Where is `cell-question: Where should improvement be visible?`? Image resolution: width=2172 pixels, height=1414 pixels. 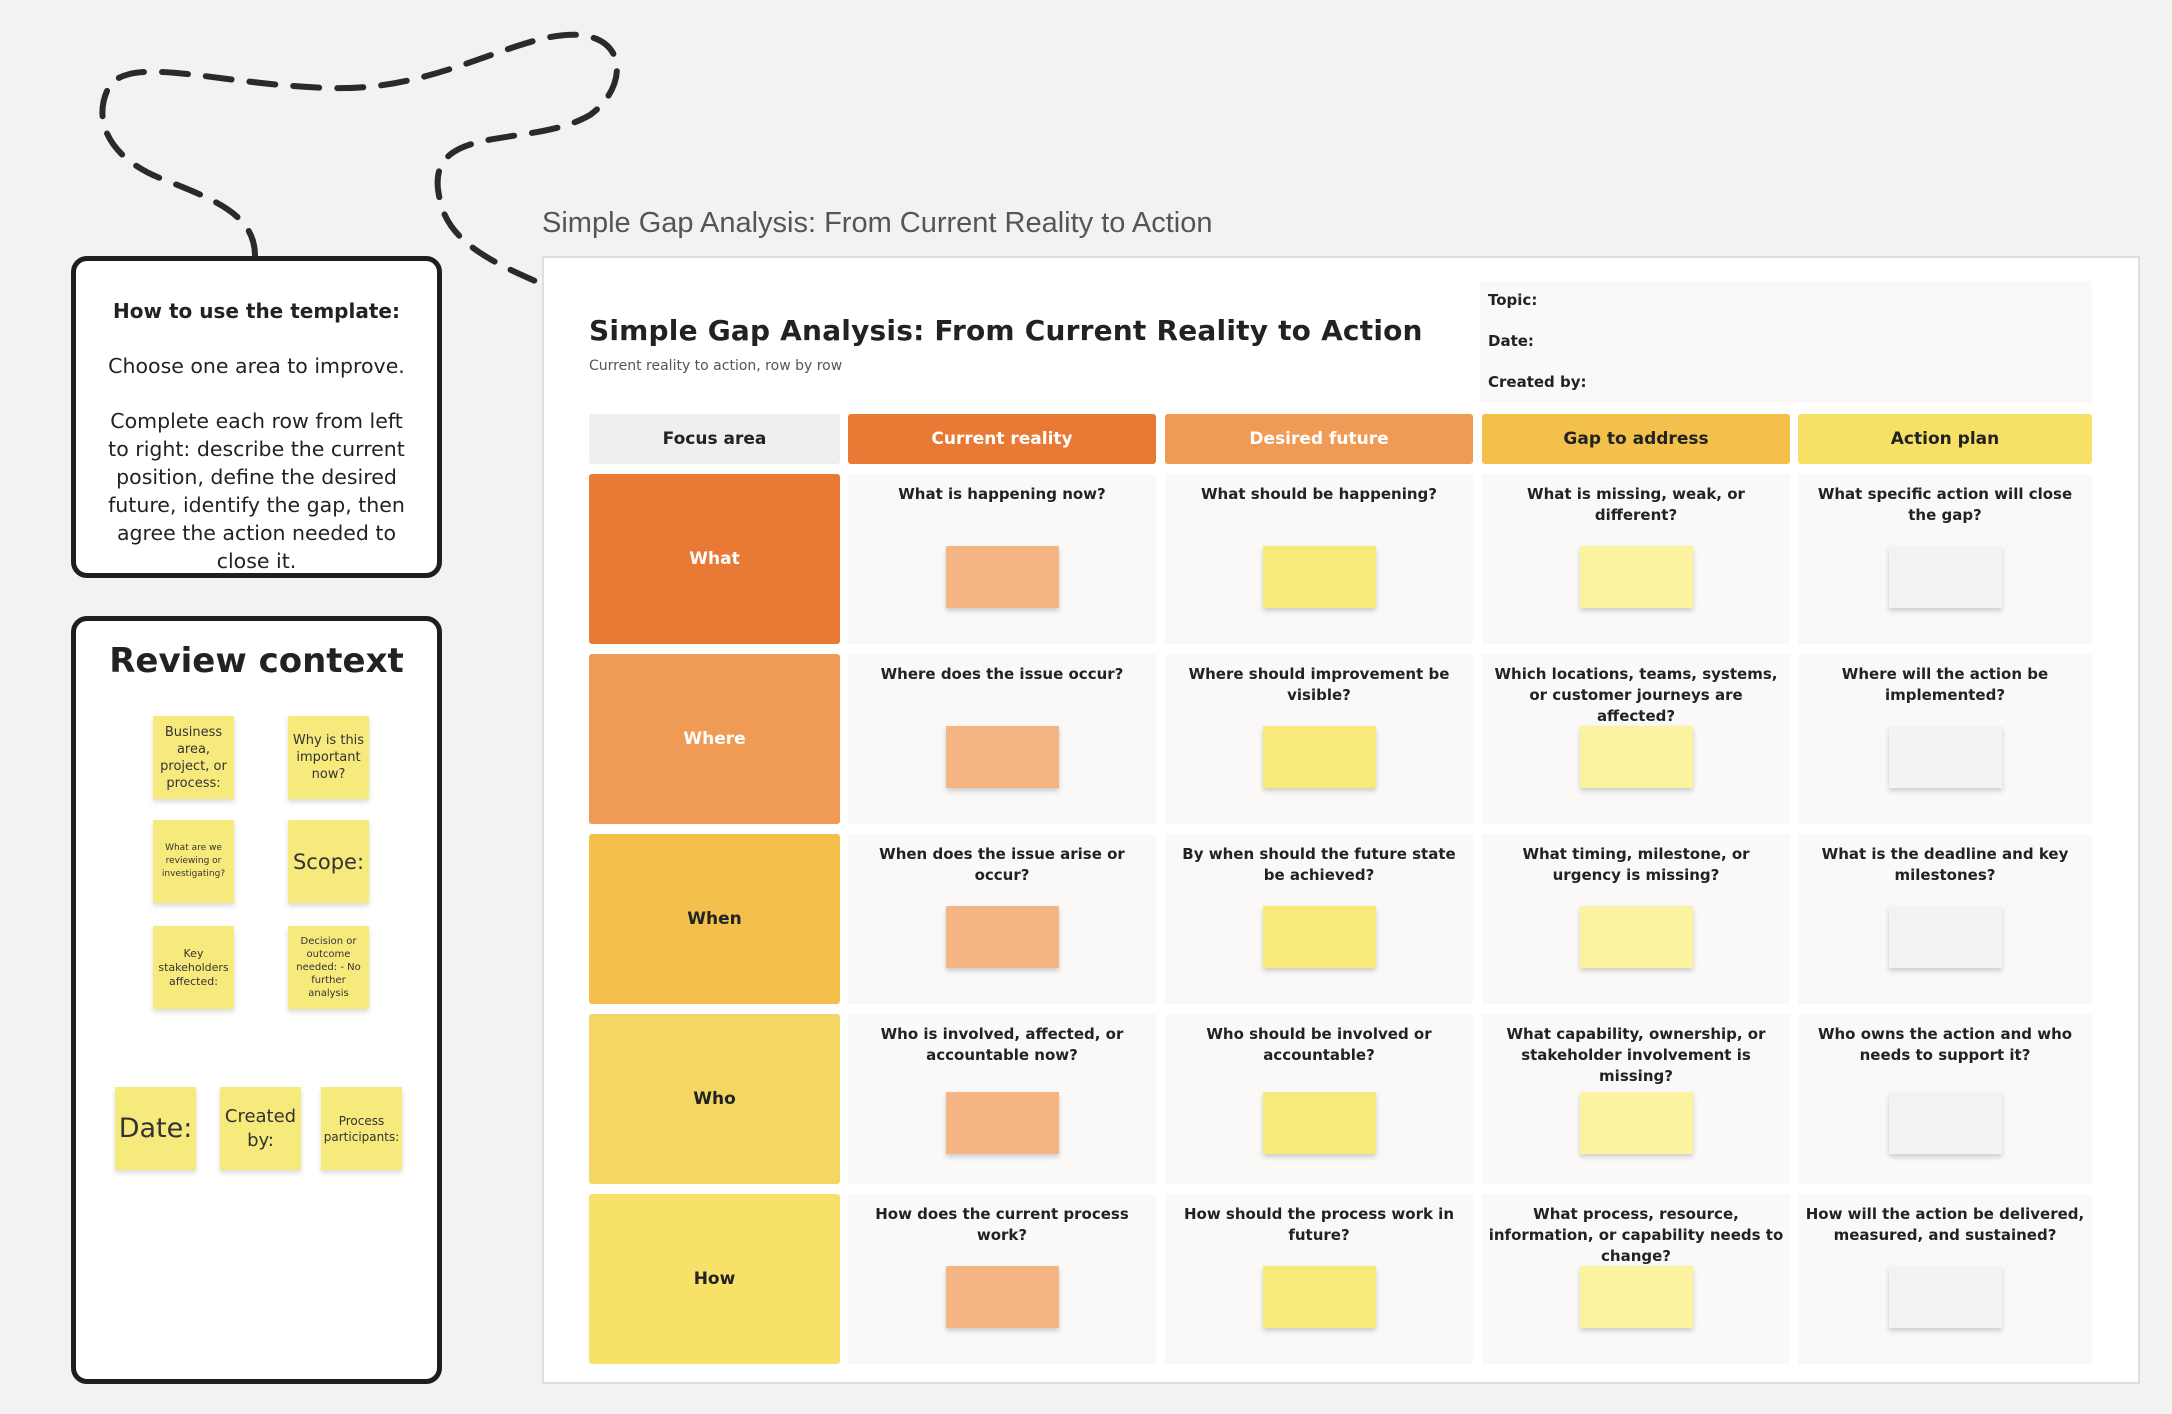 cell-question: Where should improvement be visible? is located at coordinates (1319, 684).